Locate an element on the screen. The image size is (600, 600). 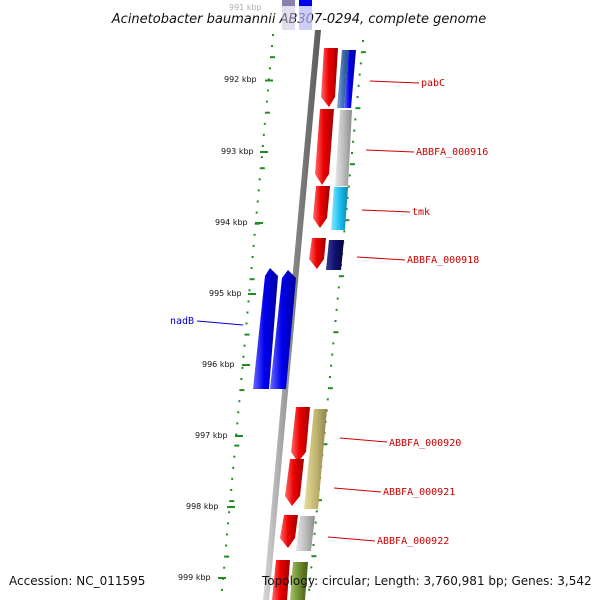
kbp-tick-label: 996 kbp is located at coordinates (218, 364).